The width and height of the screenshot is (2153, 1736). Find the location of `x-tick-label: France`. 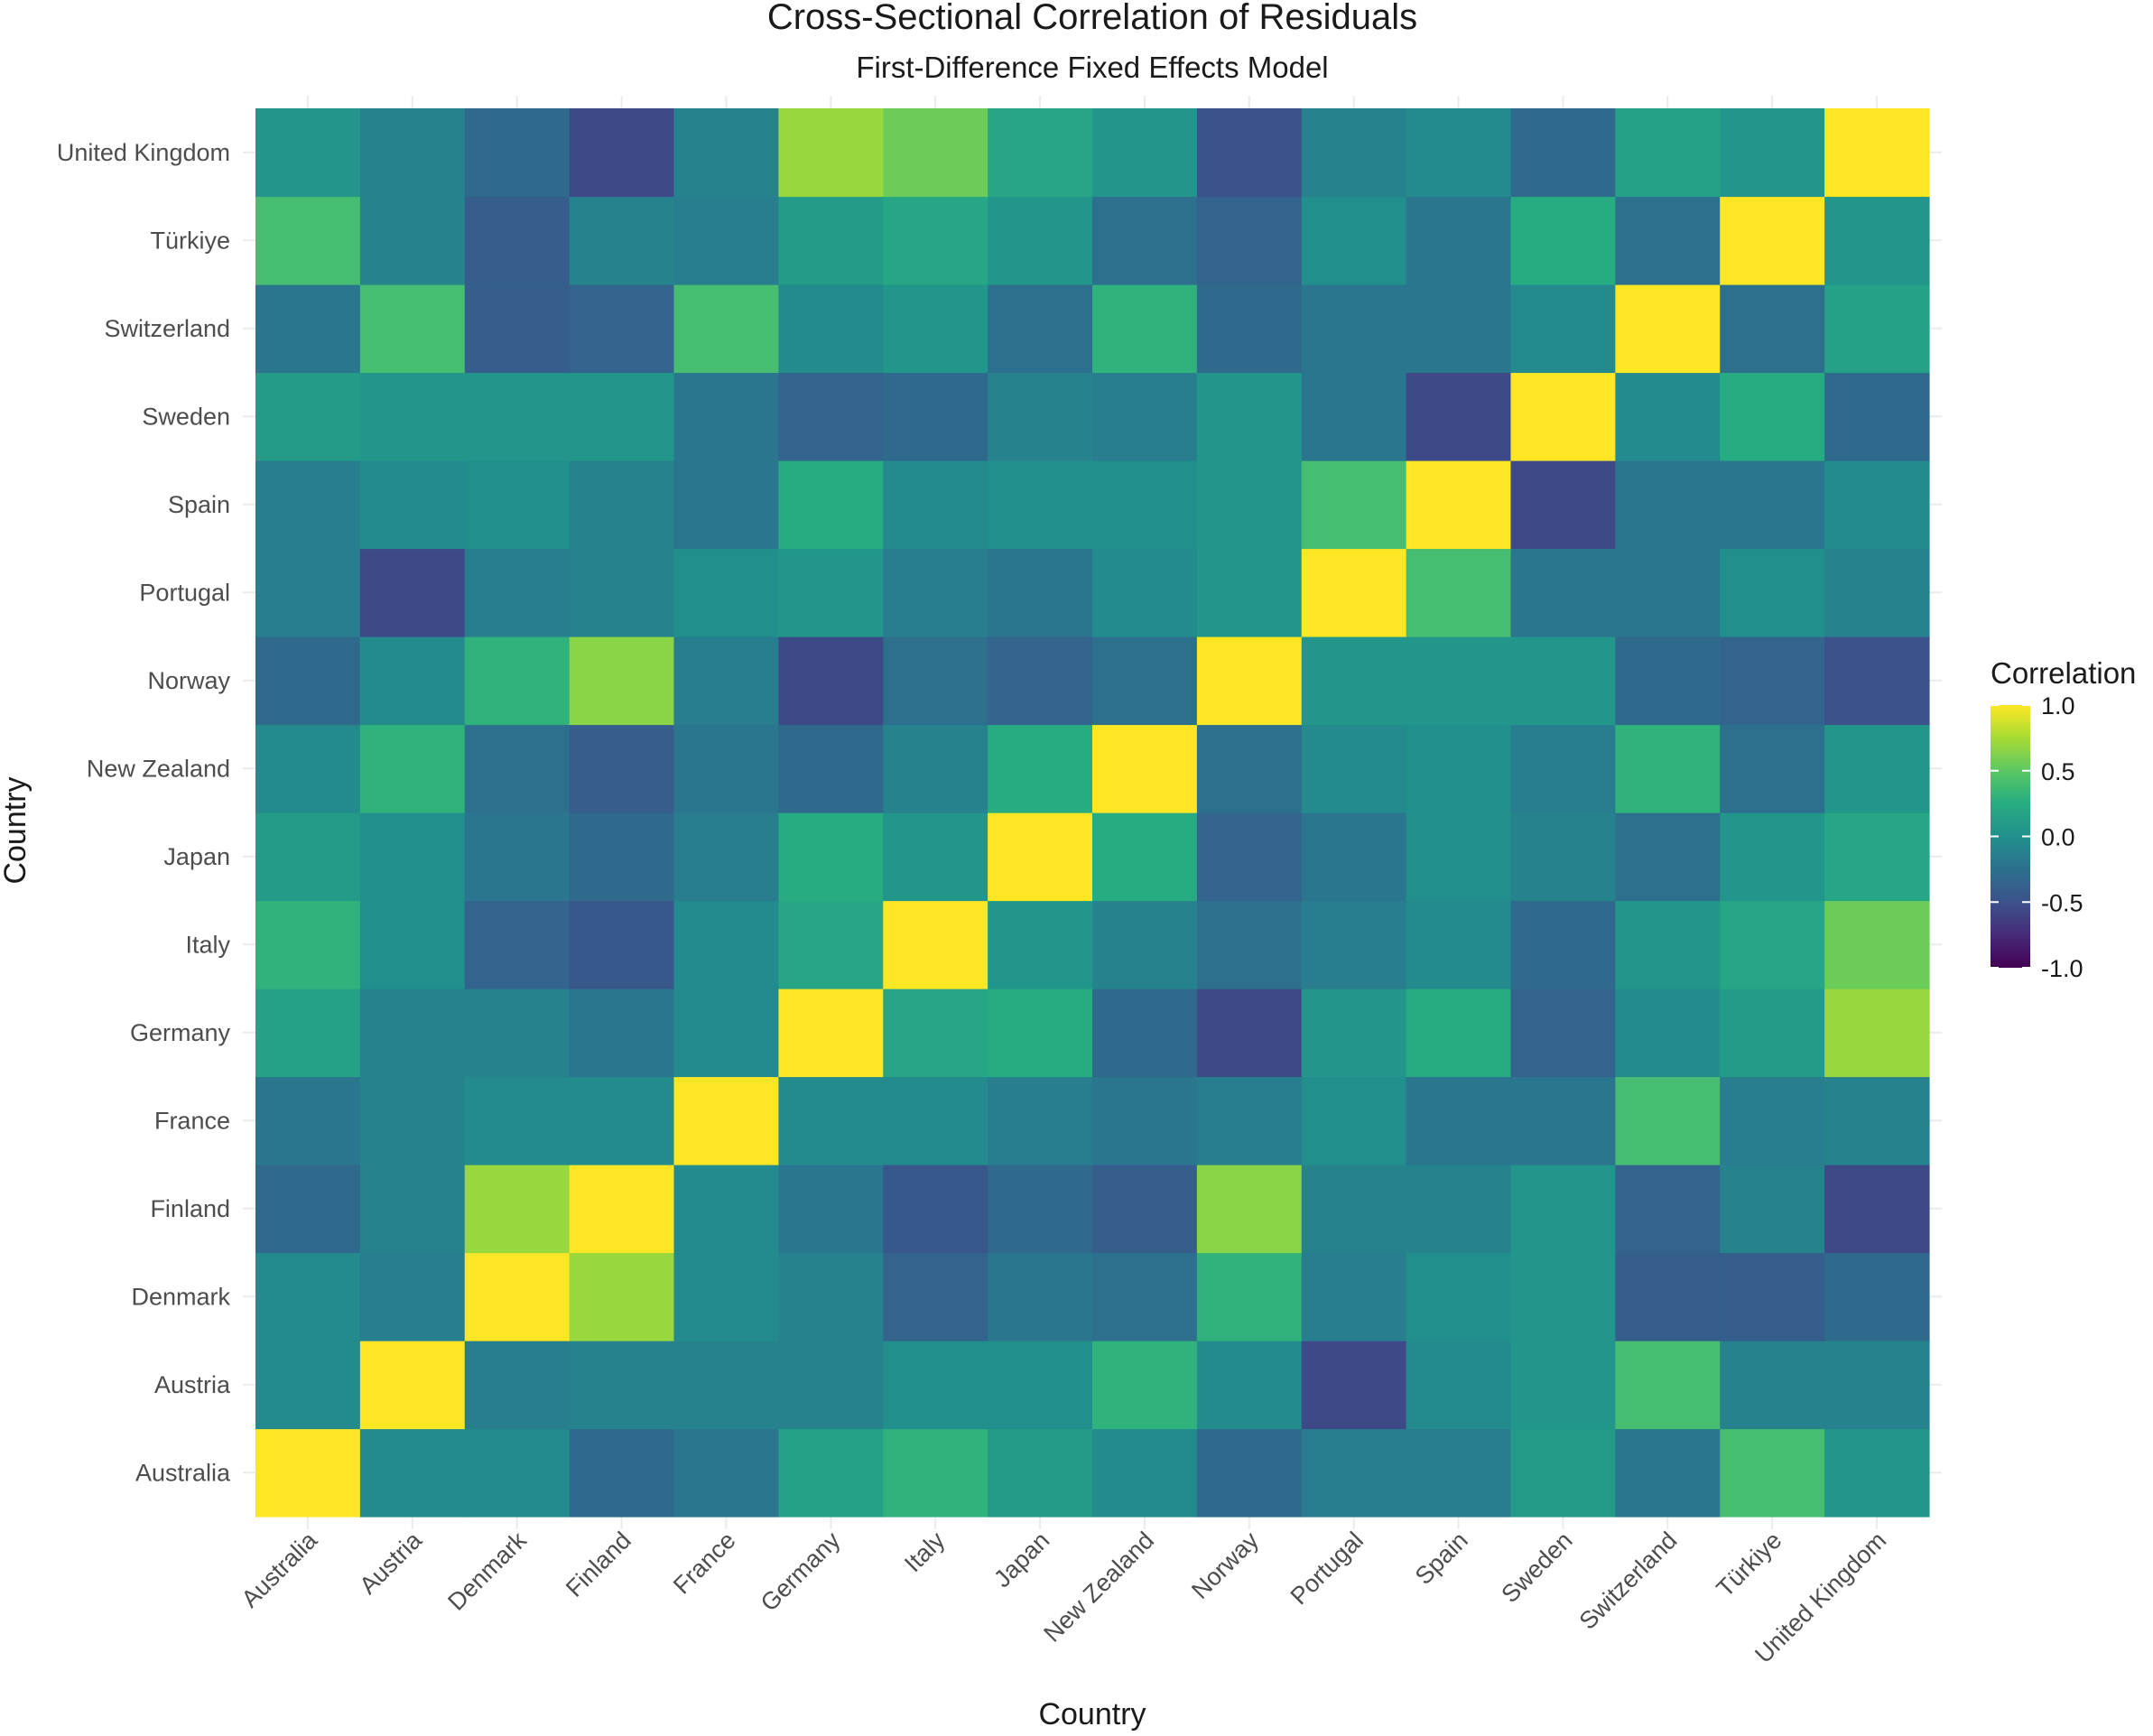

x-tick-label: France is located at coordinates (704, 1563).